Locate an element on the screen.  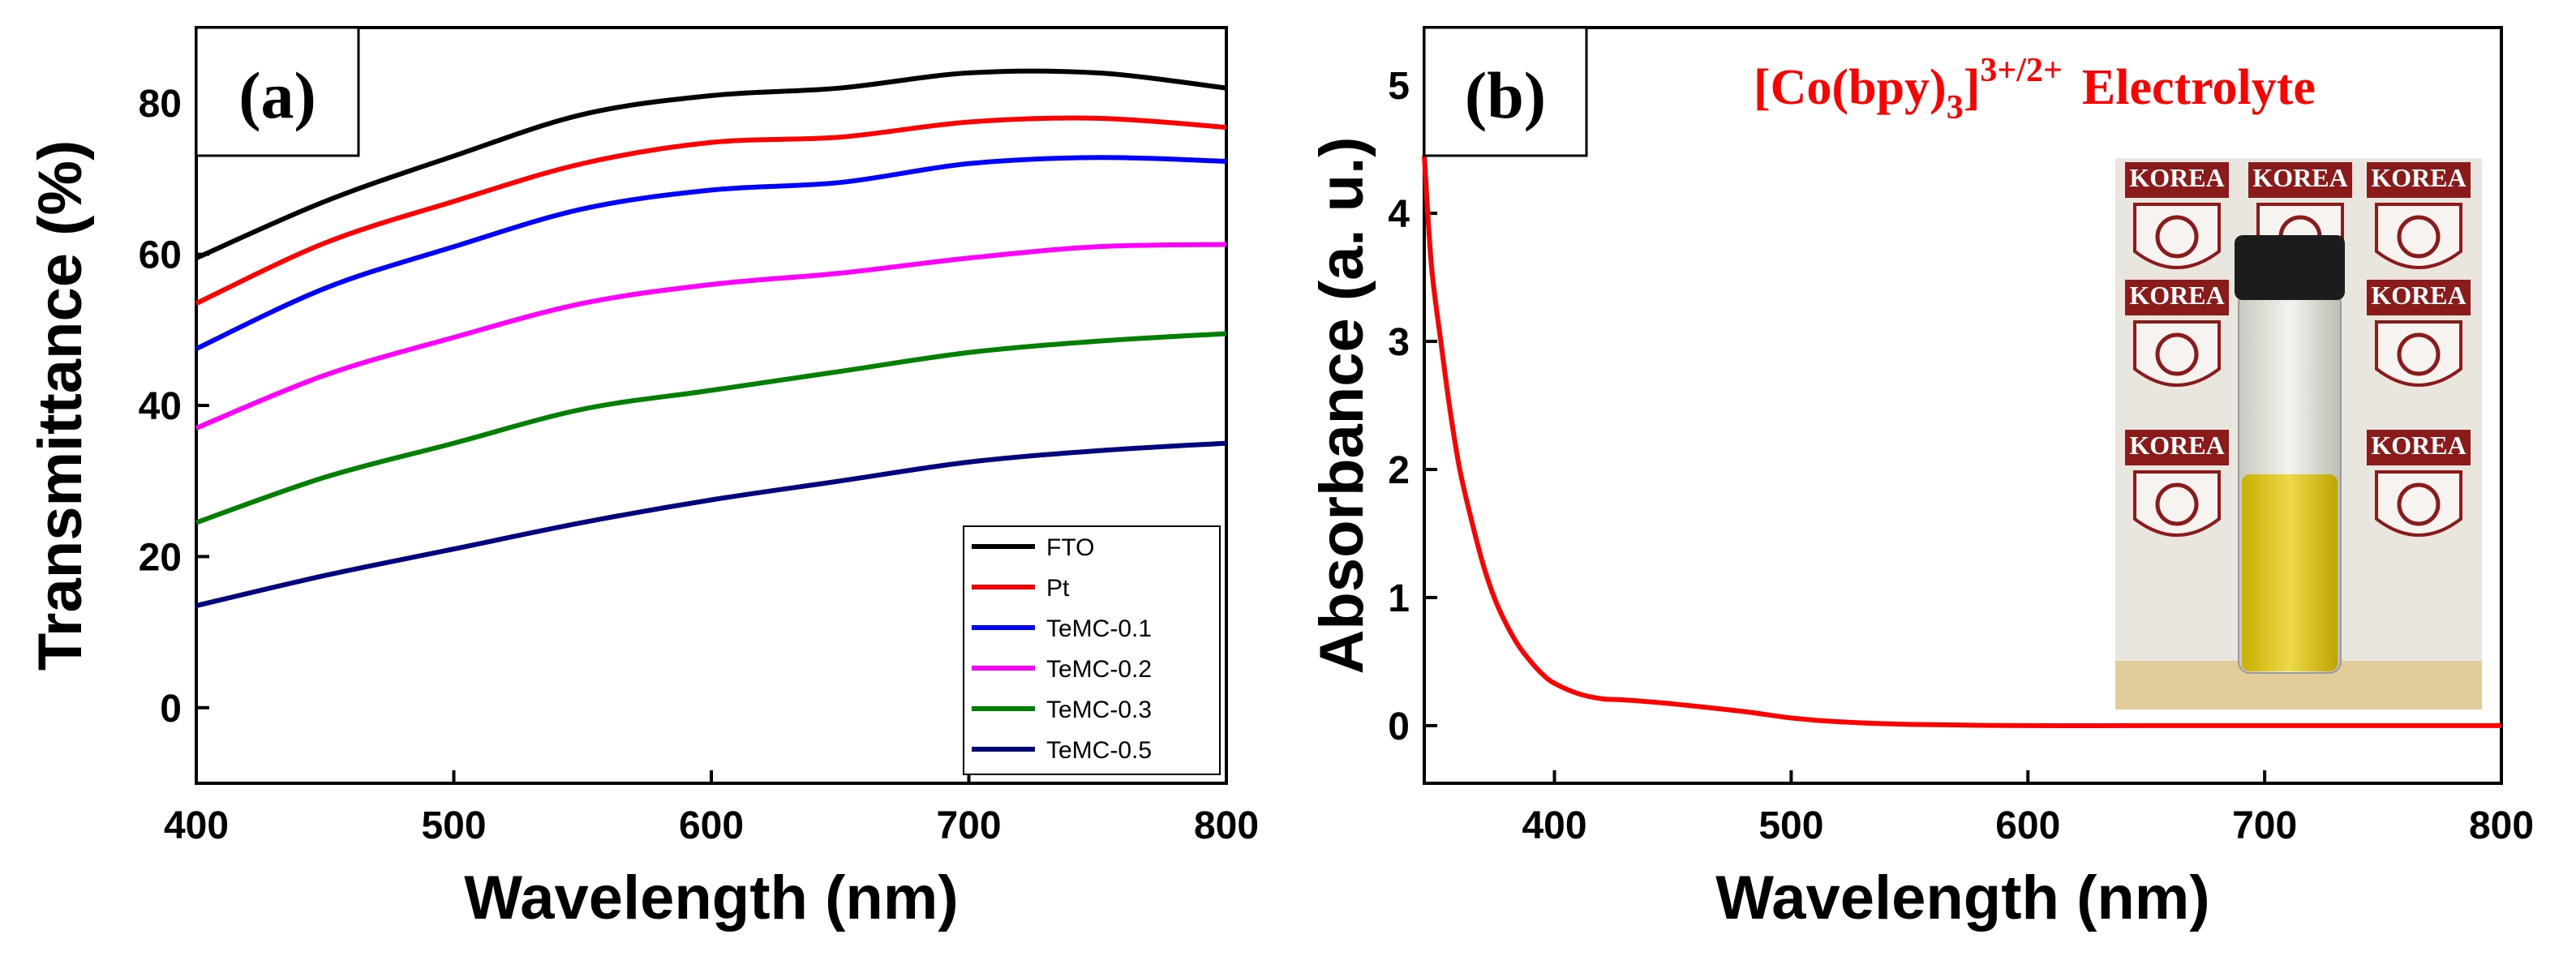
panel-b-x-ticks: 400 500 600 700 800 is located at coordinates (2028, 808).